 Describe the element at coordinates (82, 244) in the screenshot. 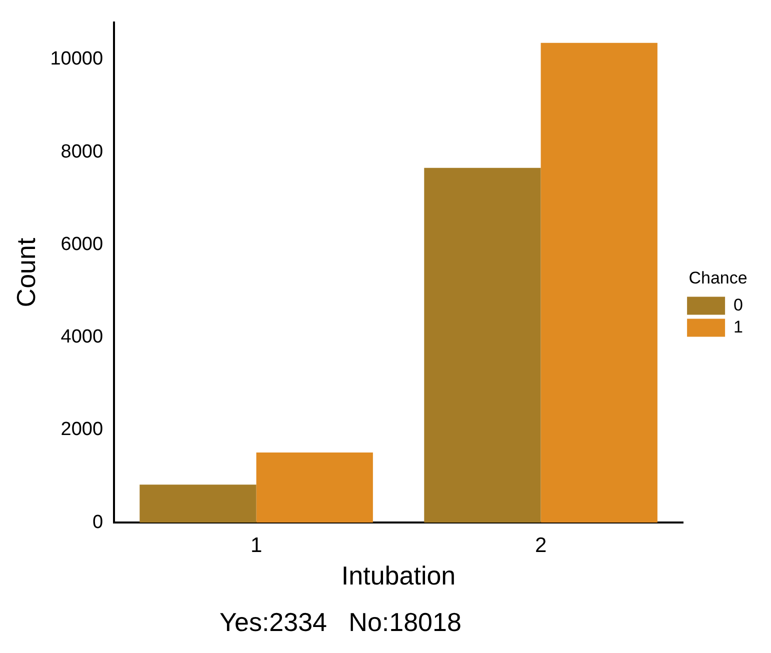

I see `y-tick-label: 6000` at that location.